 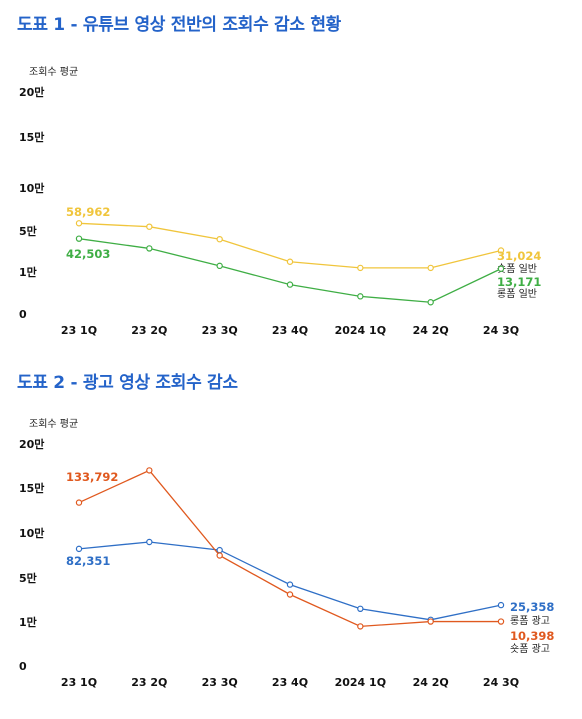 What do you see at coordinates (28, 231) in the screenshot?
I see `chart1-ytick: 5만` at bounding box center [28, 231].